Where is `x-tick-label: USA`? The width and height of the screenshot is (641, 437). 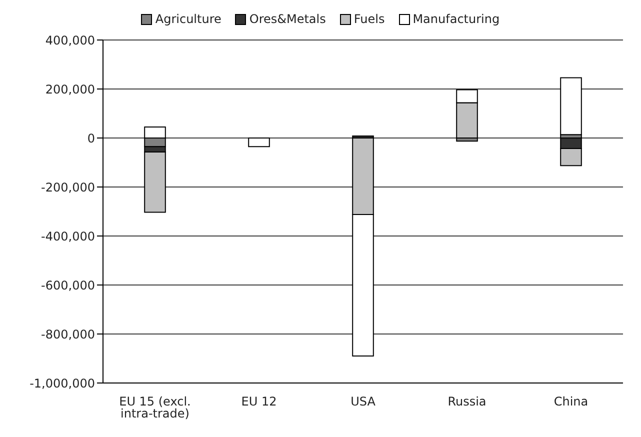 x-tick-label: USA is located at coordinates (363, 401).